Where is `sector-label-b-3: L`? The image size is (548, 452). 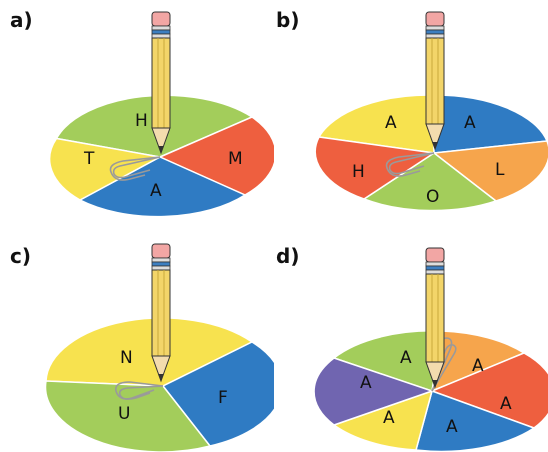 sector-label-b-3: L is located at coordinates (500, 170).